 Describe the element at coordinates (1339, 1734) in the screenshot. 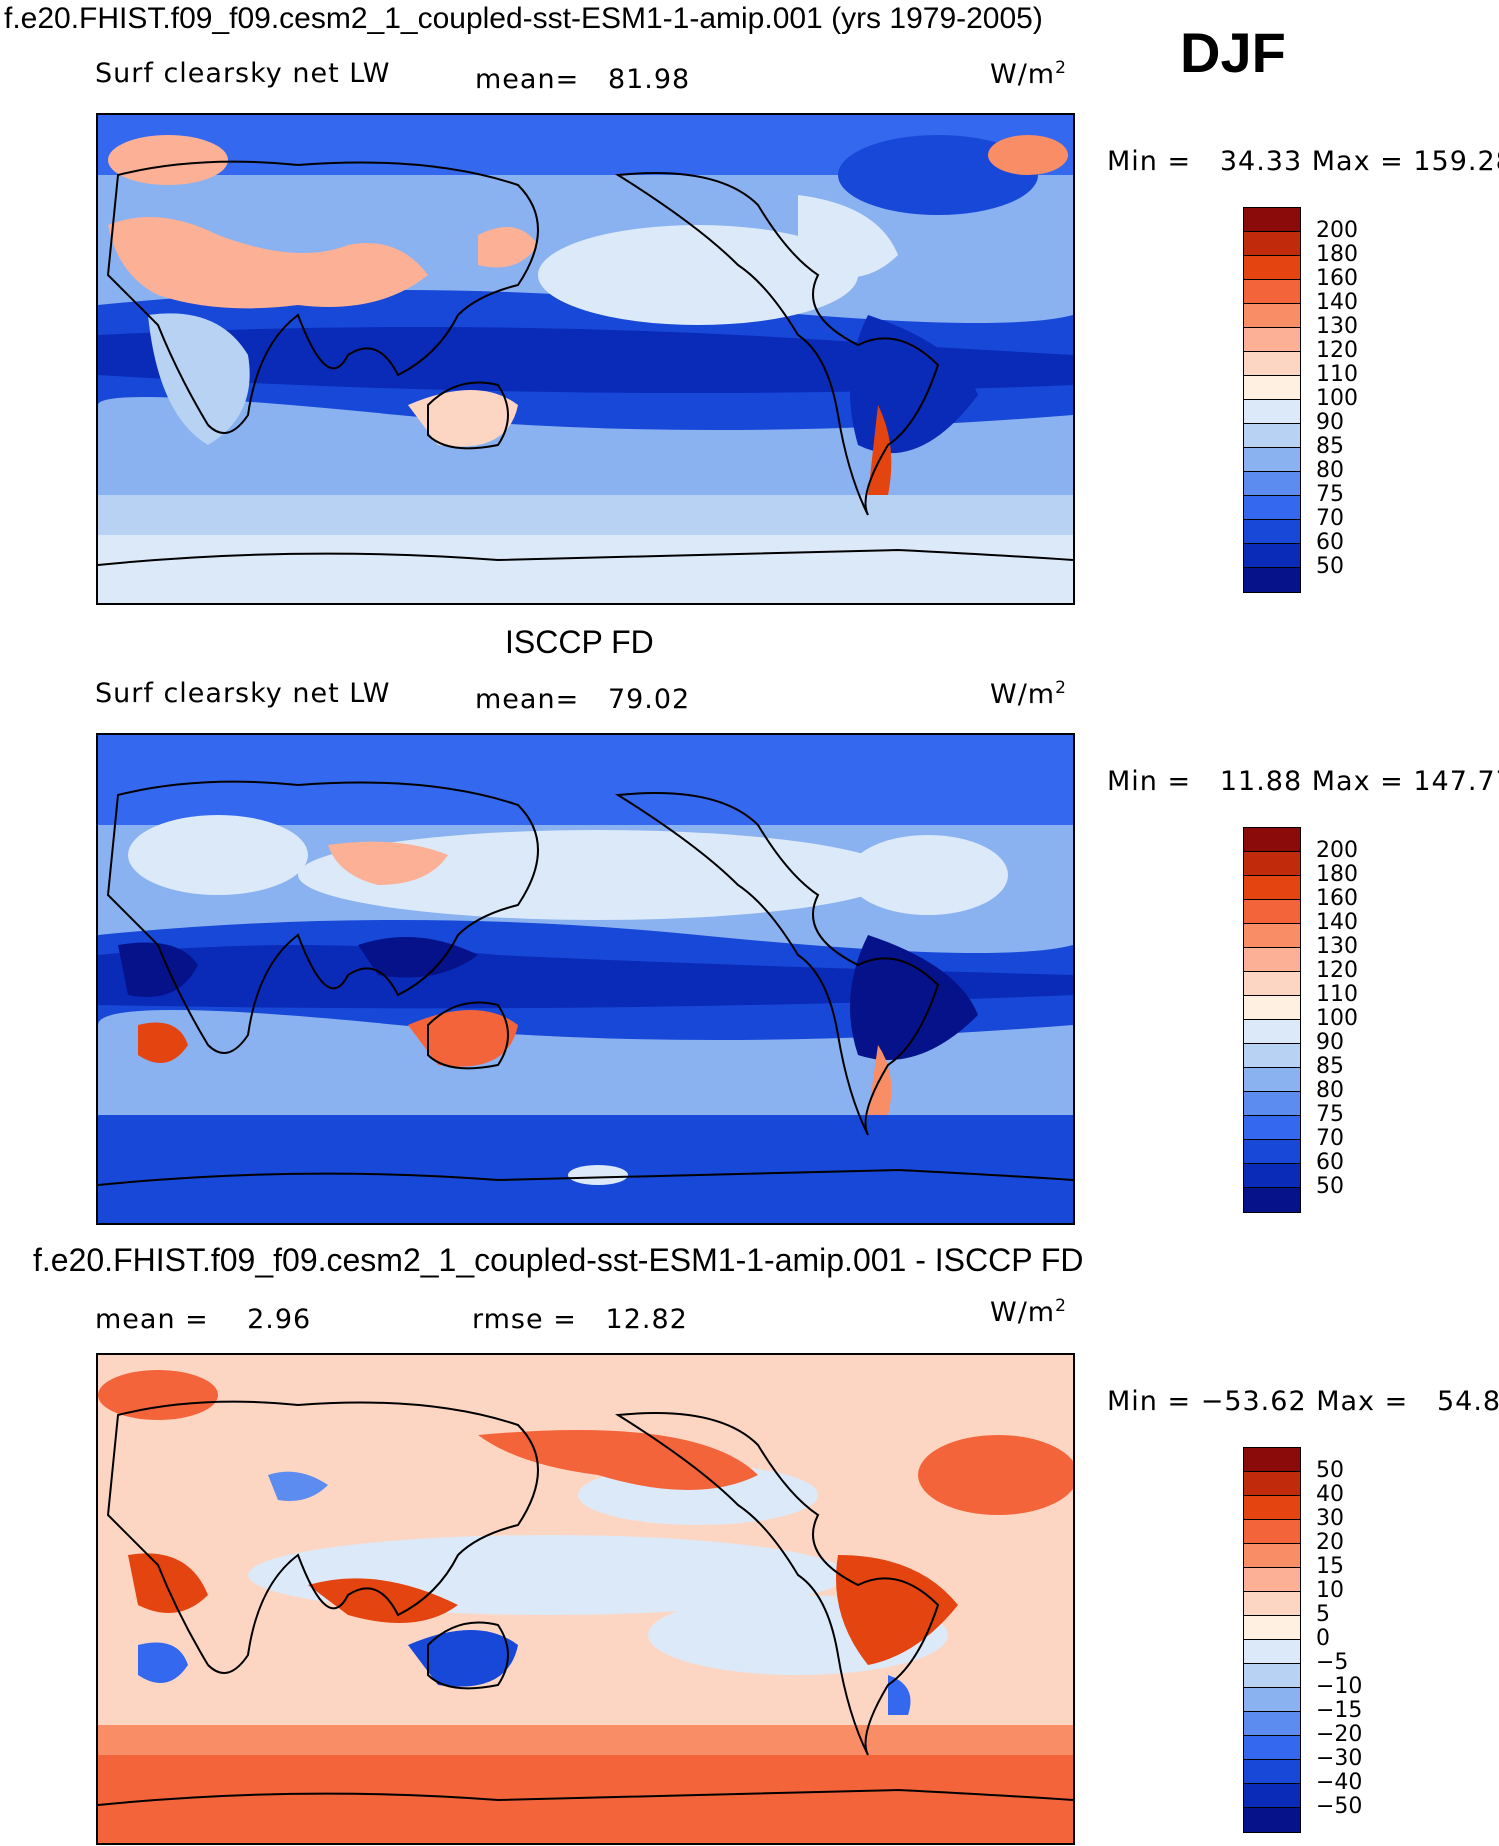

I see `colorbar-label: −20` at that location.